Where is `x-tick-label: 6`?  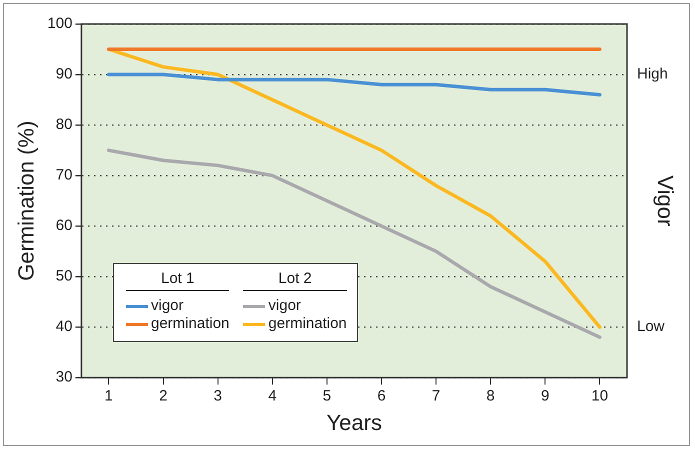
x-tick-label: 6 is located at coordinates (381, 396).